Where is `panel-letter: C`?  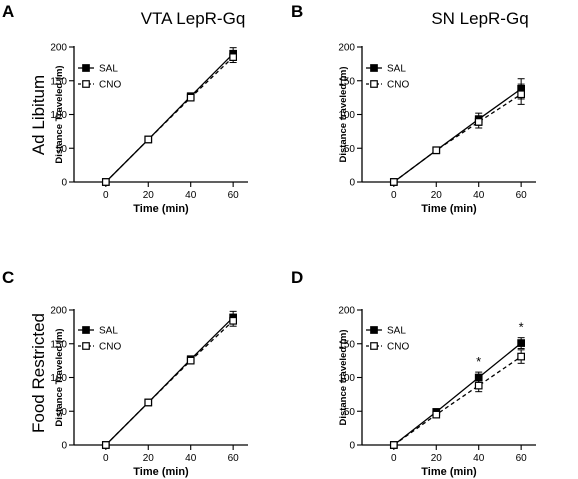
panel-letter: C is located at coordinates (8, 277).